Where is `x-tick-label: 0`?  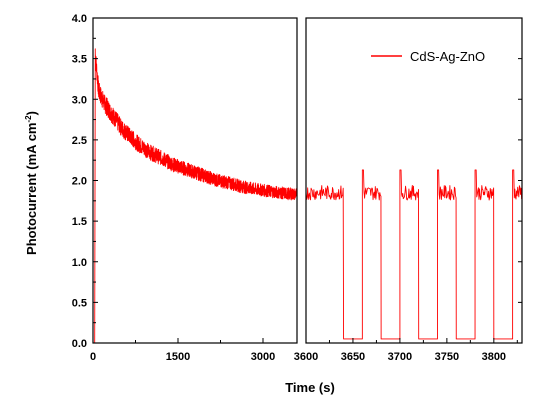
x-tick-label: 0 is located at coordinates (93, 357).